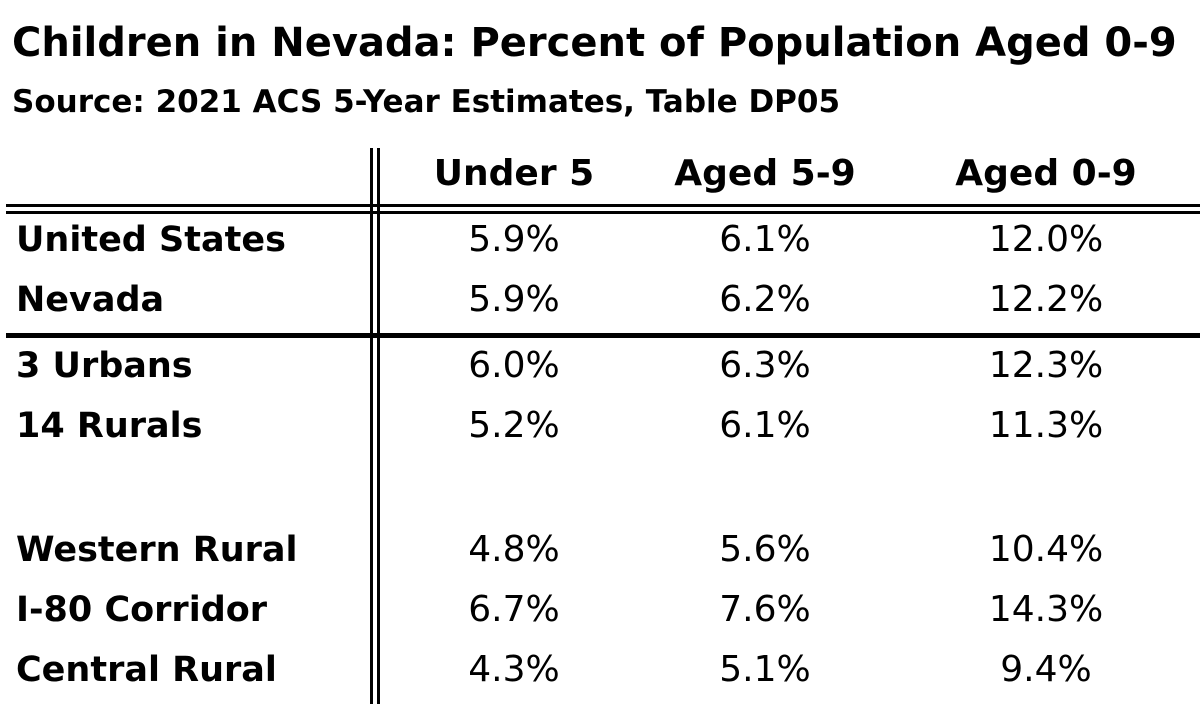 The width and height of the screenshot is (1200, 708). Describe the element at coordinates (151, 240) in the screenshot. I see `row-label-united-states: United States` at that location.